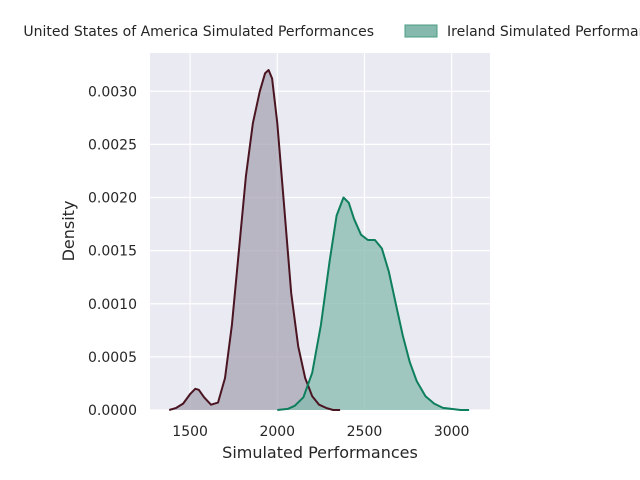 This screenshot has width=640, height=480. Describe the element at coordinates (112, 145) in the screenshot. I see `y-tick-label: 0.0025` at that location.